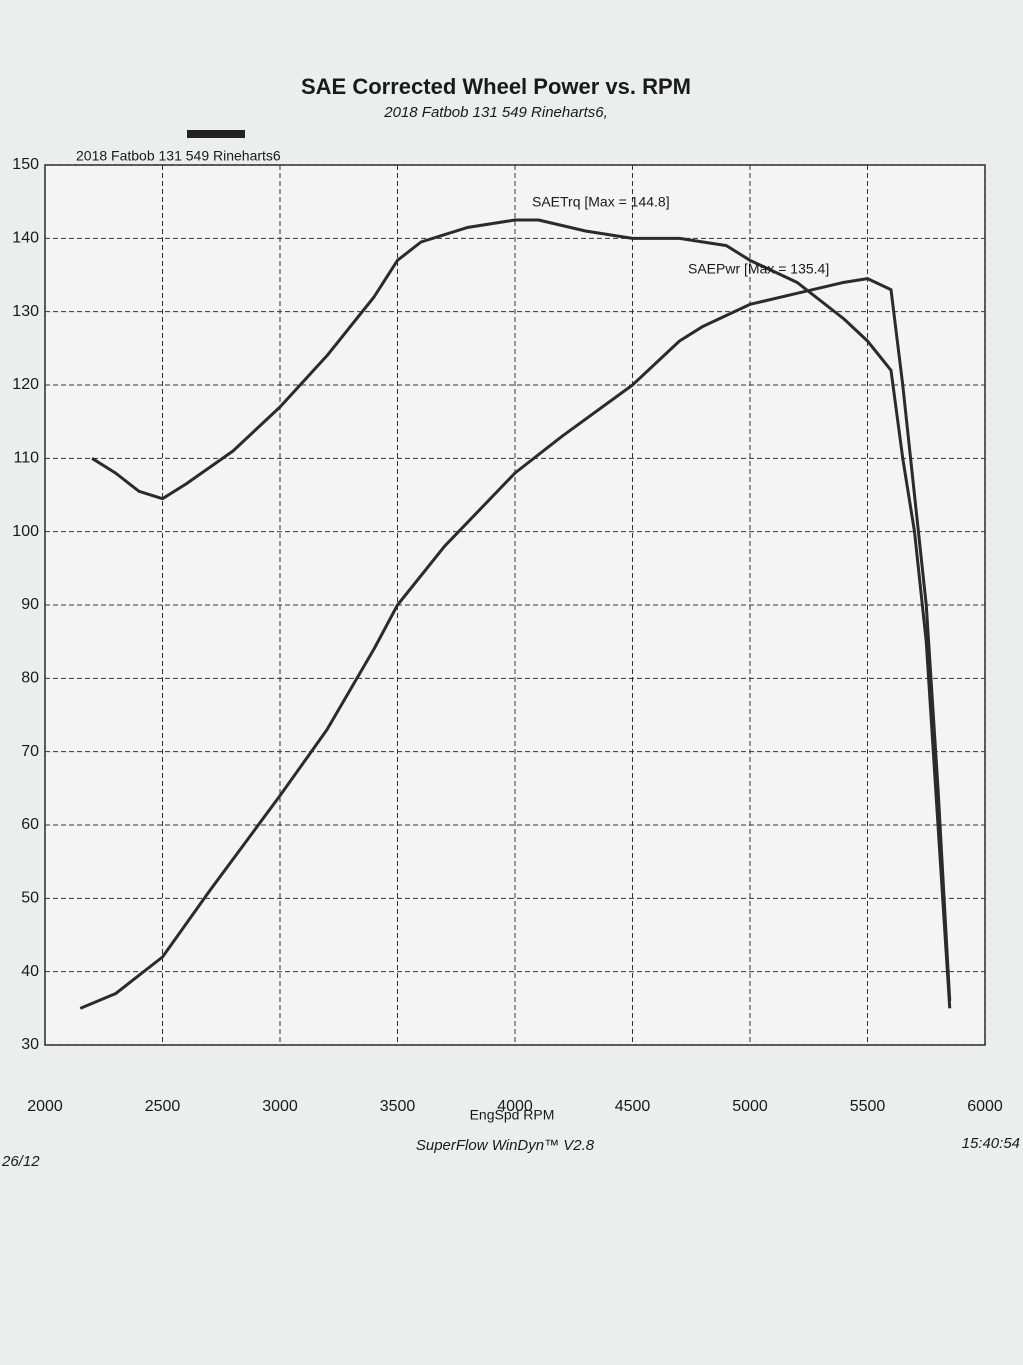  Describe the element at coordinates (601, 202) in the screenshot. I see `annotation: SAETrq [Max = 144.8]` at that location.